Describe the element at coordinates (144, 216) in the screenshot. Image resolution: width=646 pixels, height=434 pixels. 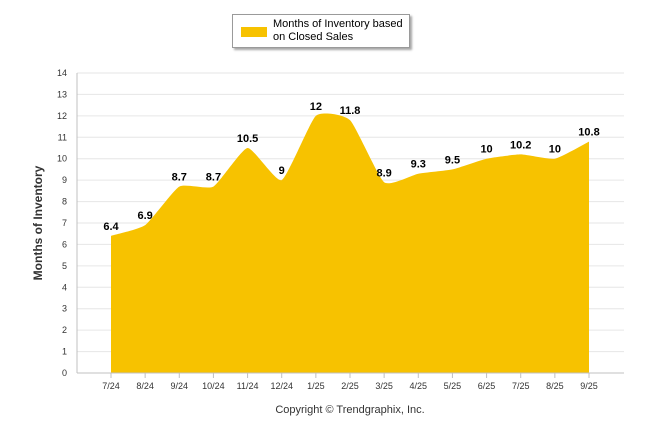
I see `data-label: 6.9` at that location.